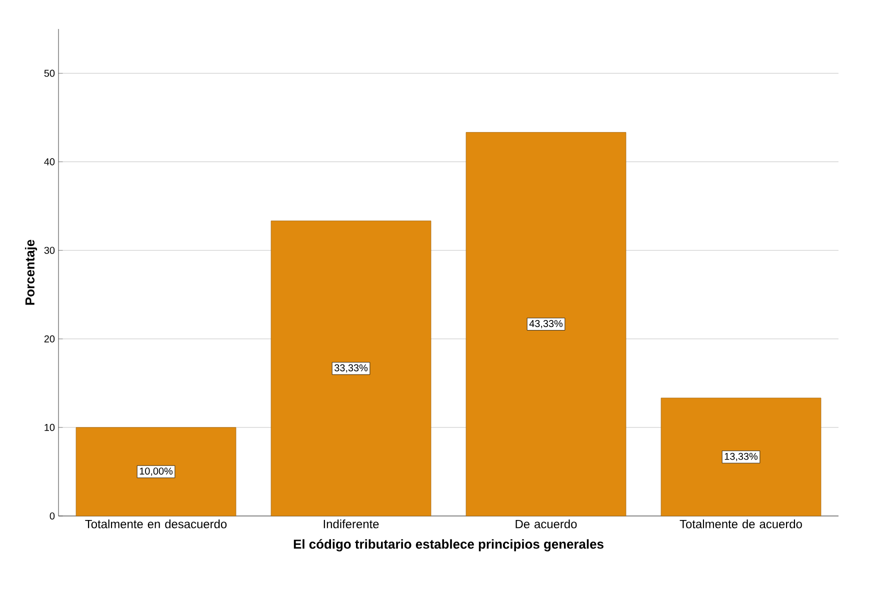 Image resolution: width=879 pixels, height=601 pixels. I want to click on x-tick-label: Totalmente en desacuerdo, so click(156, 524).